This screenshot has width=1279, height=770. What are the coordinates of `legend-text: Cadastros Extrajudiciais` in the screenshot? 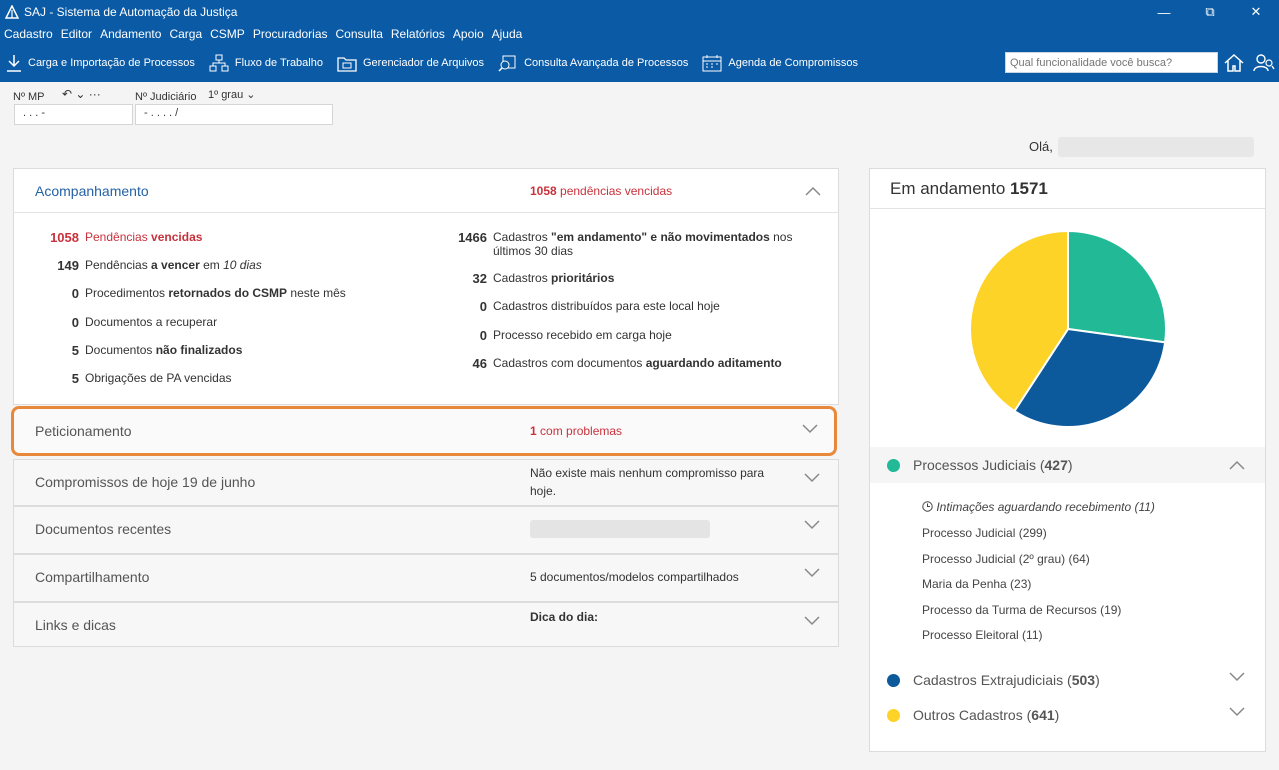 It's located at (988, 680).